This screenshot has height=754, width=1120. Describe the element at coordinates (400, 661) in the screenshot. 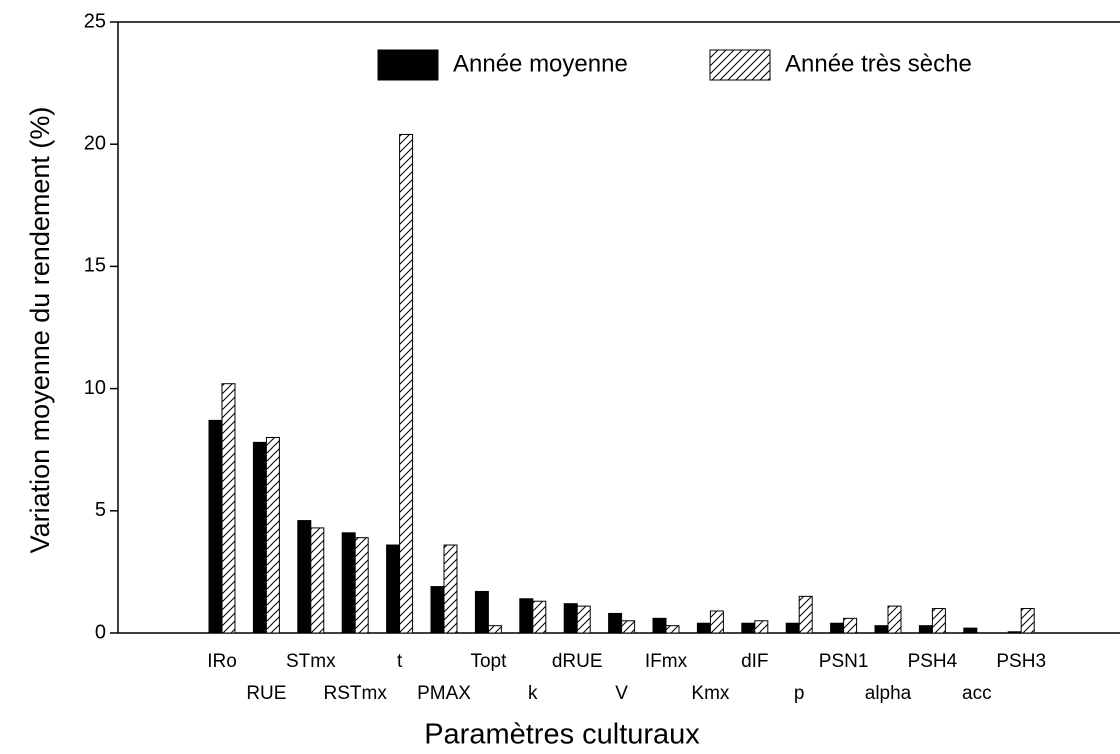

I see `x-tick-label: t` at that location.